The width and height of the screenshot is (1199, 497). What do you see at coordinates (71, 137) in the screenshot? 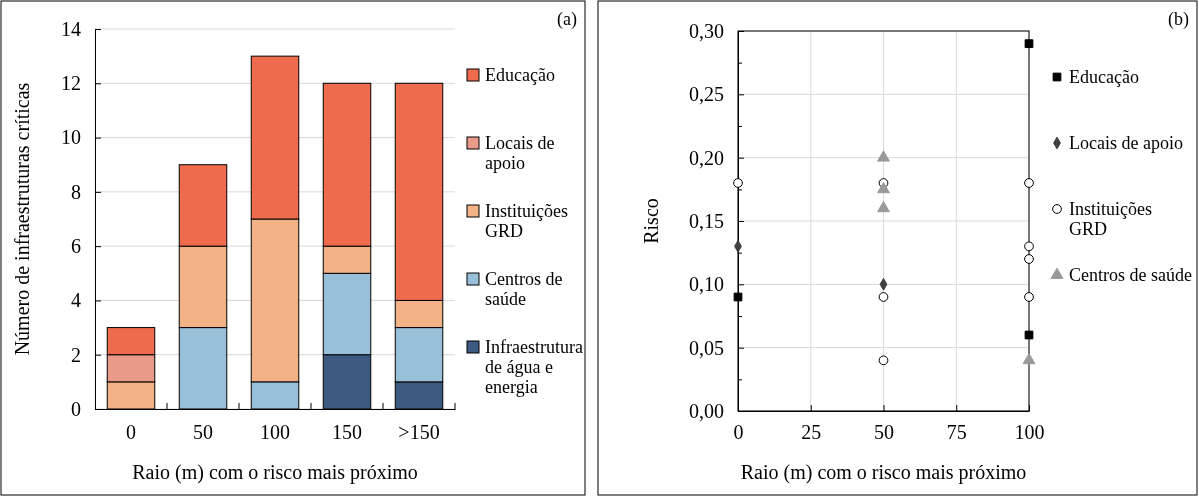
I see `y-tick-label: 10` at bounding box center [71, 137].